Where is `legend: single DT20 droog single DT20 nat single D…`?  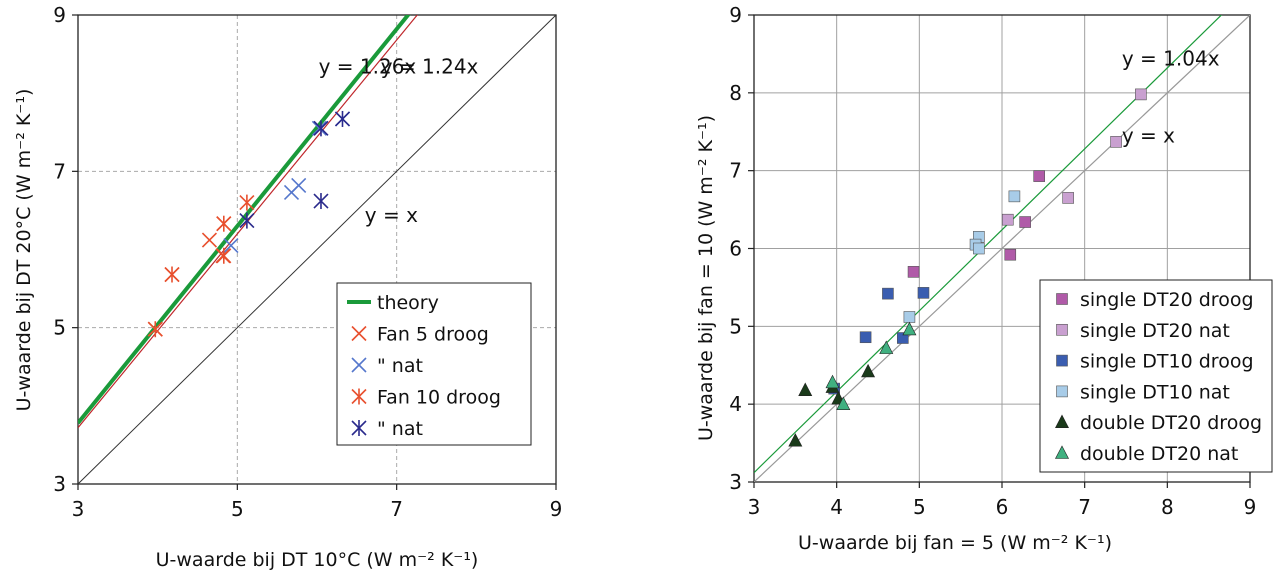 legend: single DT20 droog single DT20 nat single D… is located at coordinates (1156, 376).